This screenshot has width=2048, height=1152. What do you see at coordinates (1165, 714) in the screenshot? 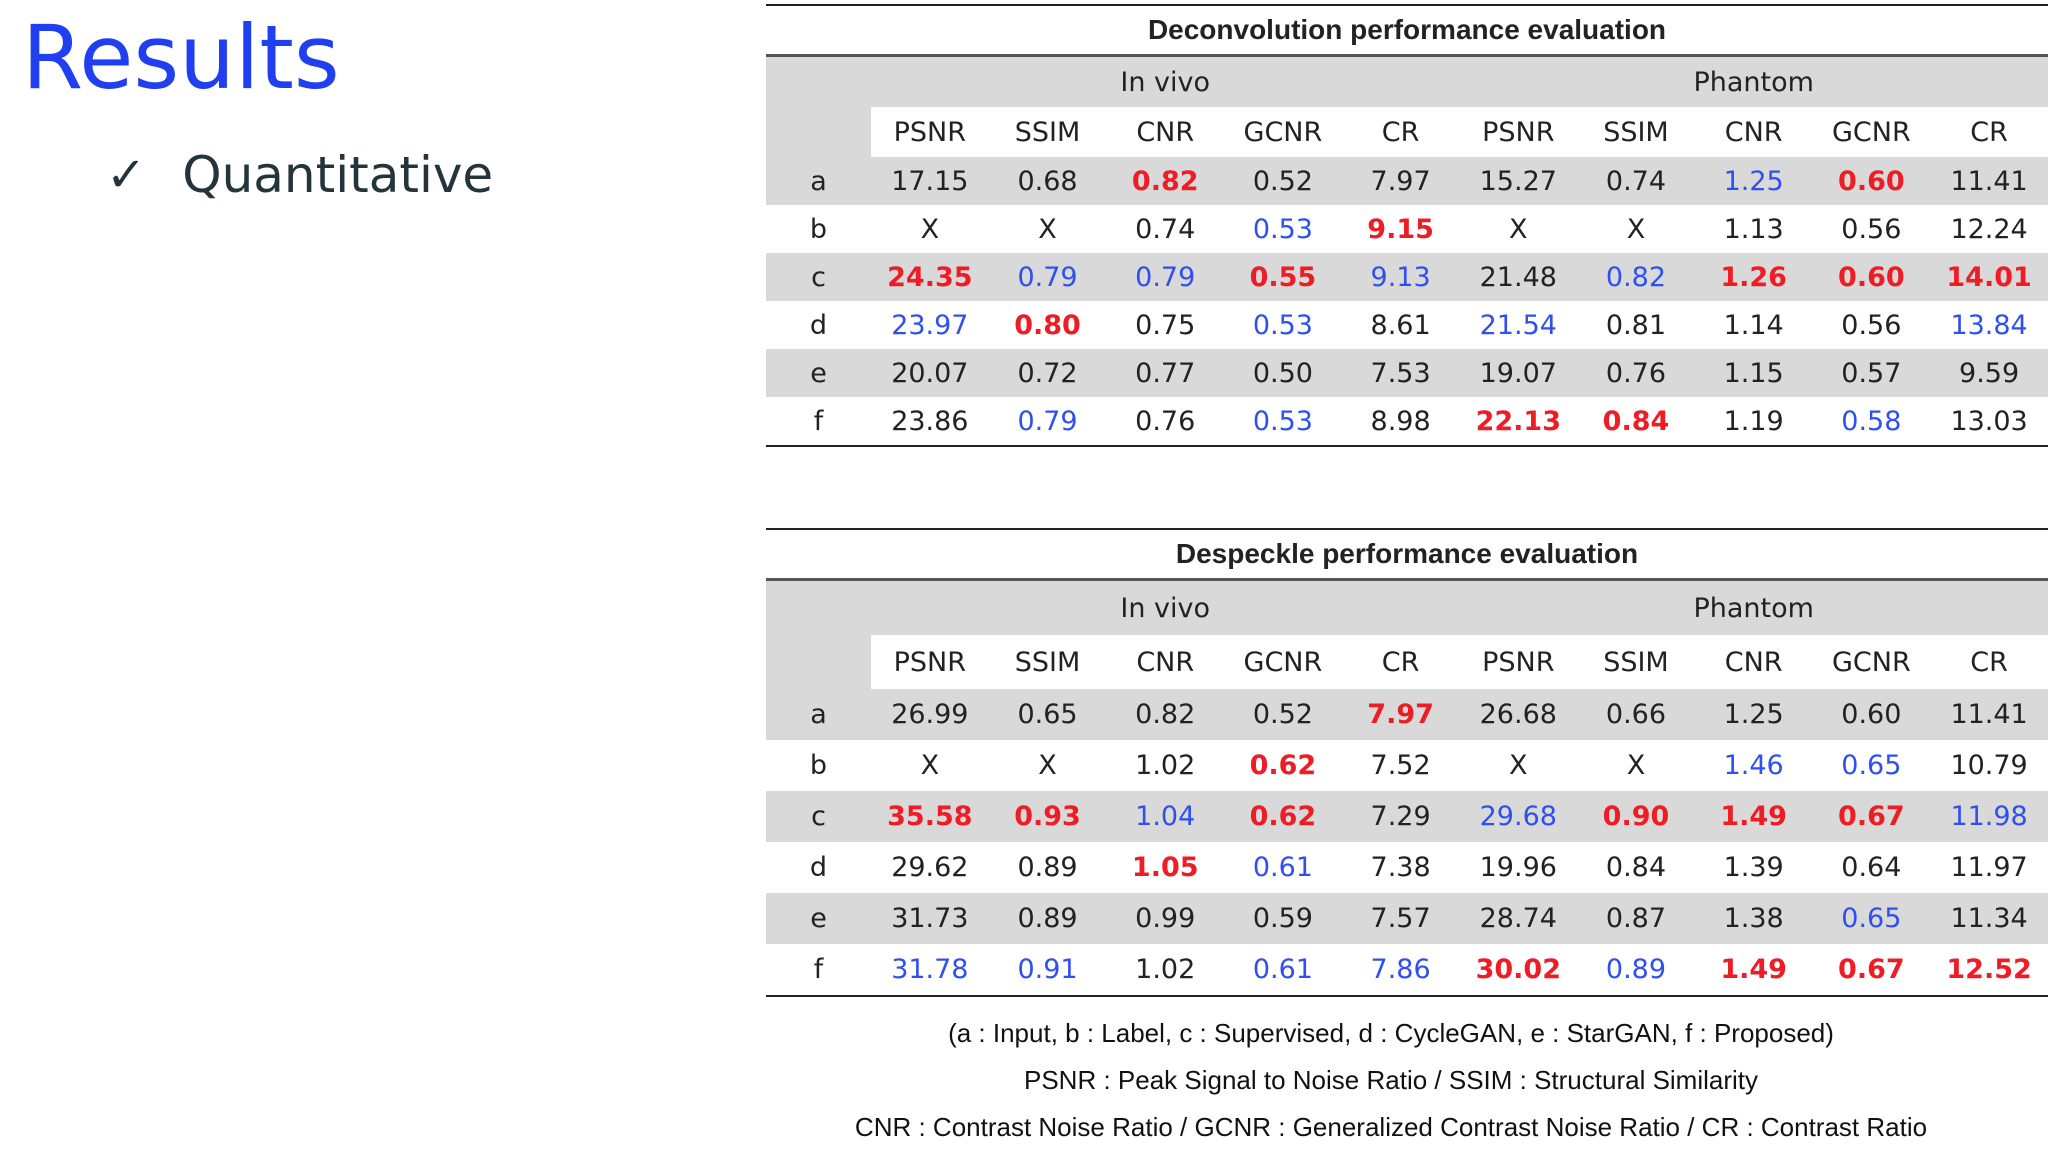
I see `table-cell: 0.82` at bounding box center [1165, 714].